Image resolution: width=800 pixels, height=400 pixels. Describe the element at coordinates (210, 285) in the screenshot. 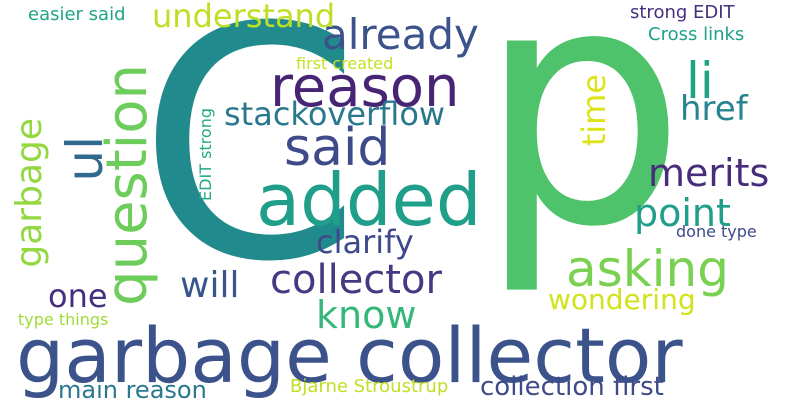

I see `word-will: will` at that location.